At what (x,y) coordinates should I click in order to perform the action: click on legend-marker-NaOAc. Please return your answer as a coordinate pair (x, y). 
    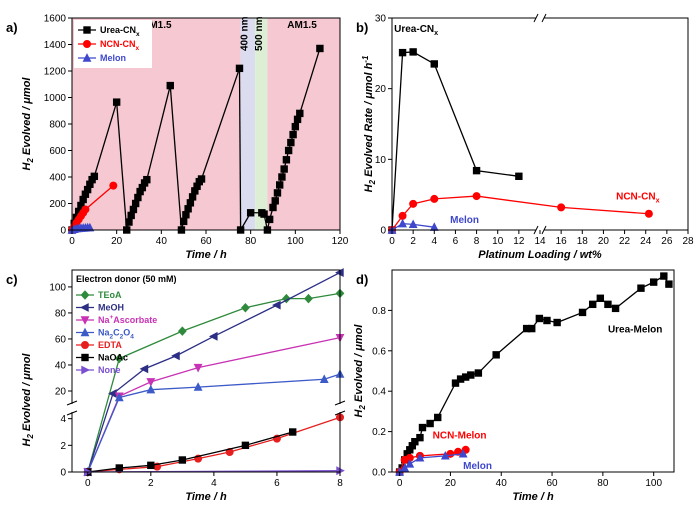
    Looking at the image, I should click on (85, 357).